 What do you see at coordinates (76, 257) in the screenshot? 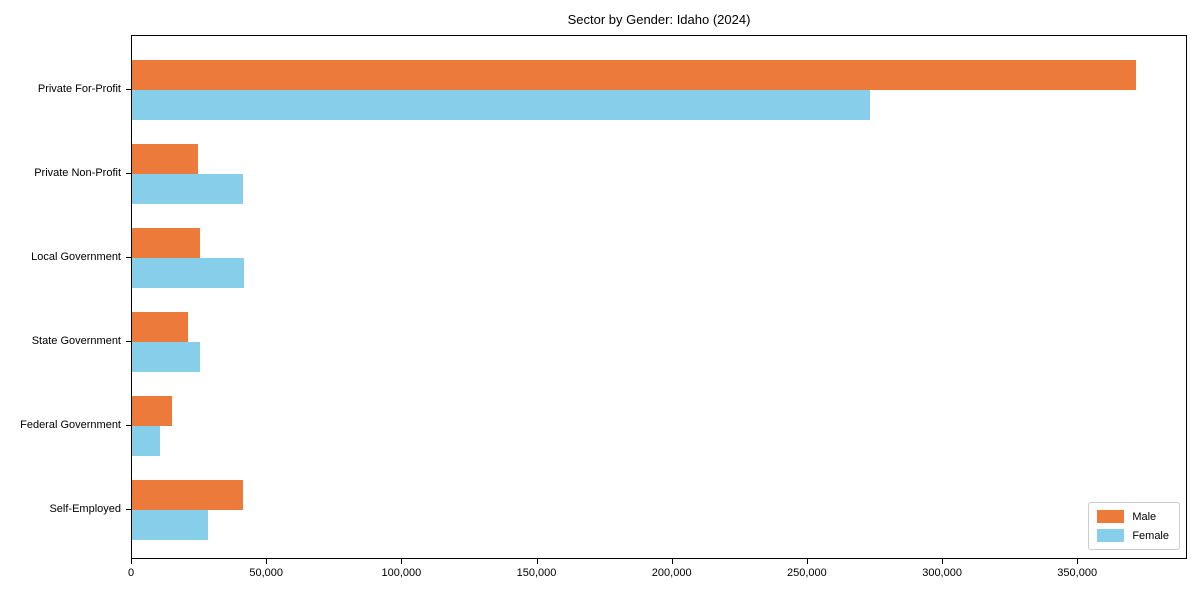
I see `y-tick-label-local-government: Local Government` at bounding box center [76, 257].